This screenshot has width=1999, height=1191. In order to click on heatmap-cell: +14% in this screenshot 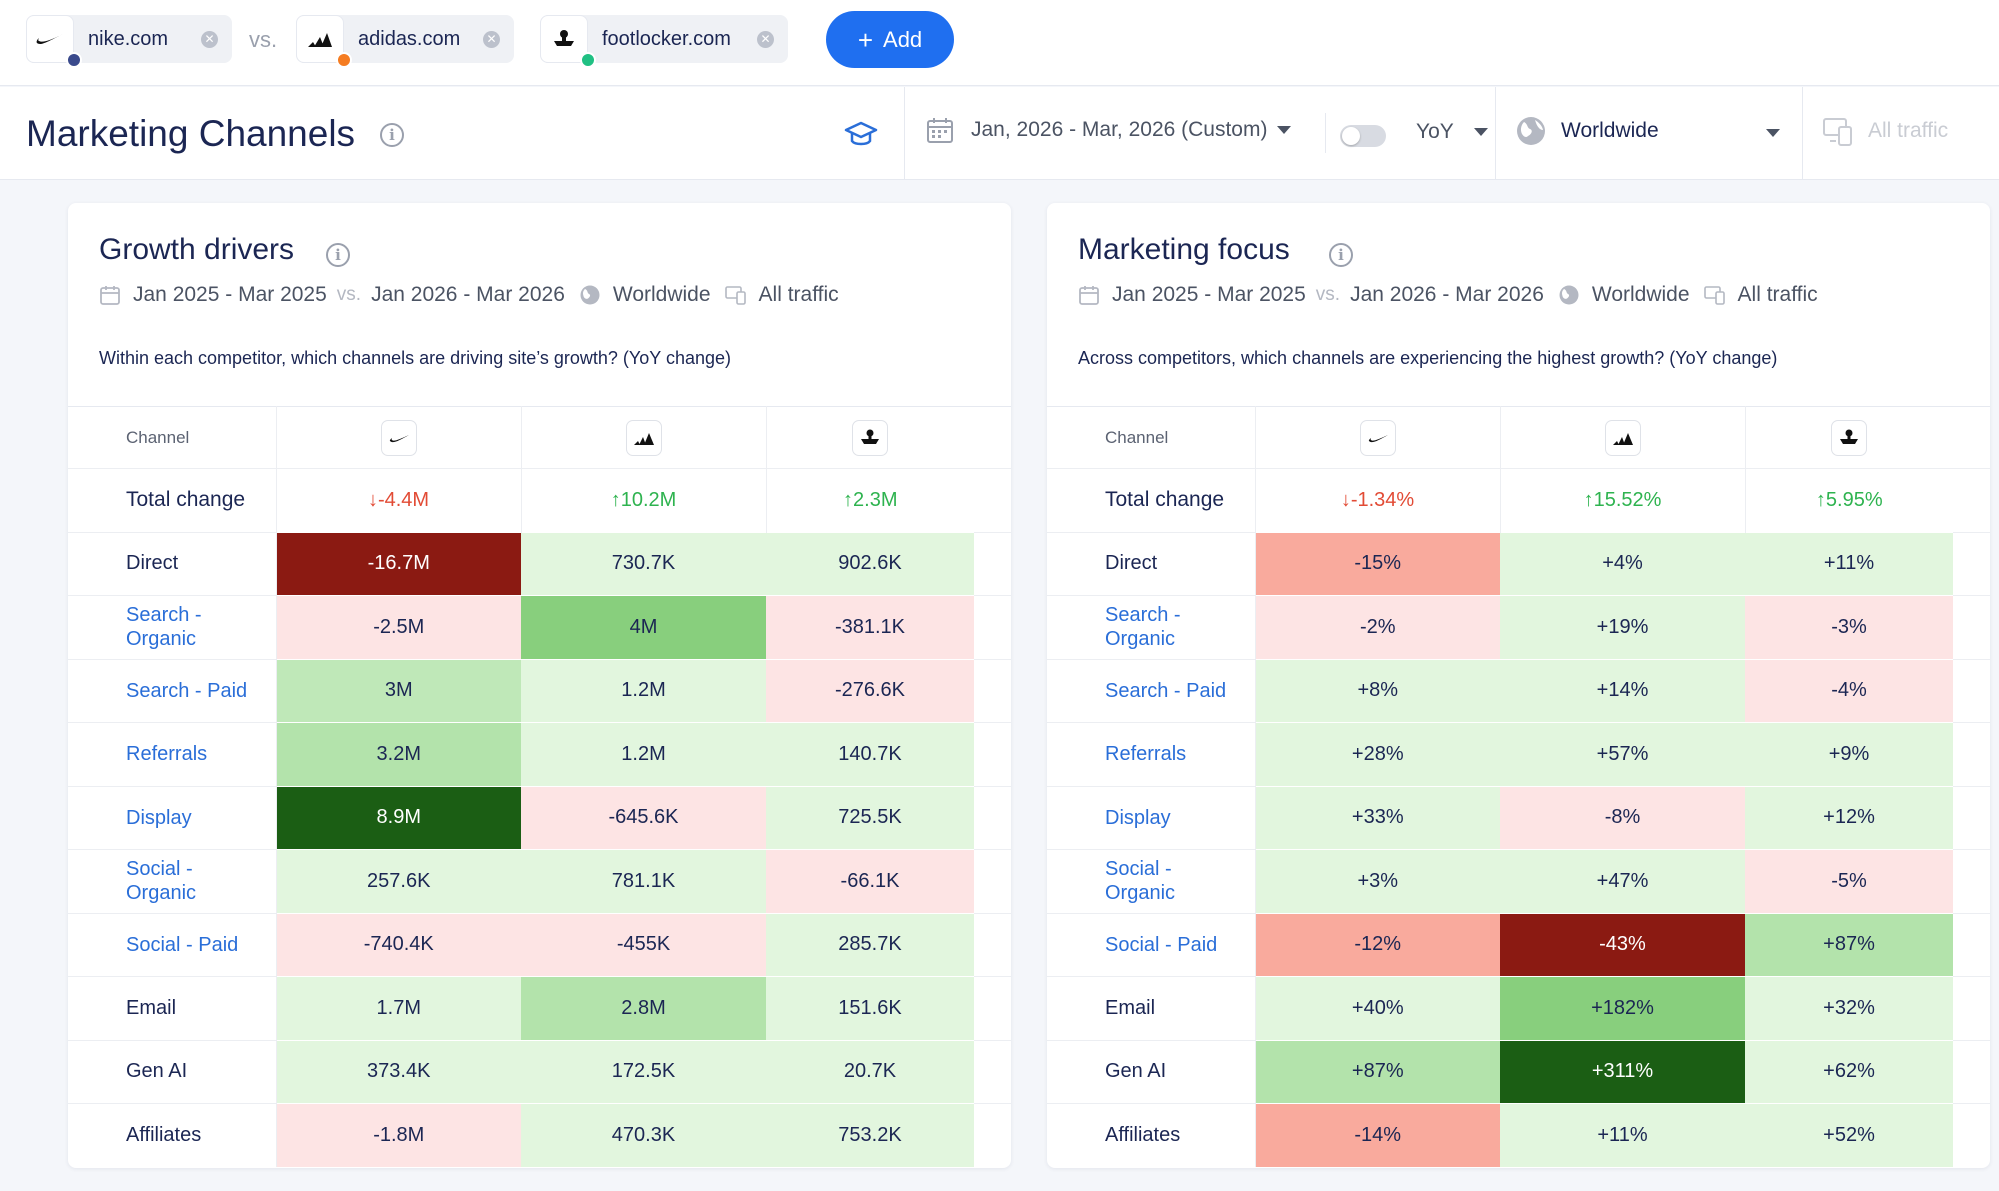, I will do `click(1622, 690)`.